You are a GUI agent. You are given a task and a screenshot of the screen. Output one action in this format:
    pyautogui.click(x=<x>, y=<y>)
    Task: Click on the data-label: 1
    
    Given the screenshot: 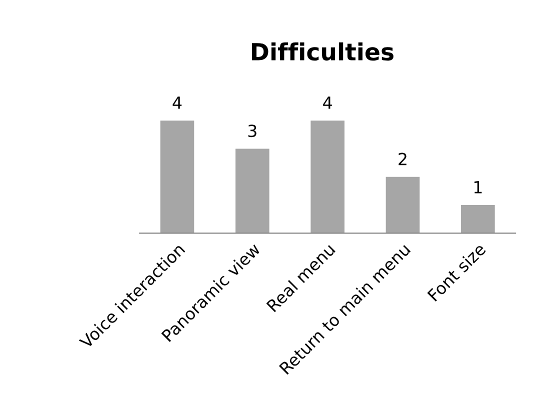 What is the action you would take?
    pyautogui.click(x=478, y=187)
    